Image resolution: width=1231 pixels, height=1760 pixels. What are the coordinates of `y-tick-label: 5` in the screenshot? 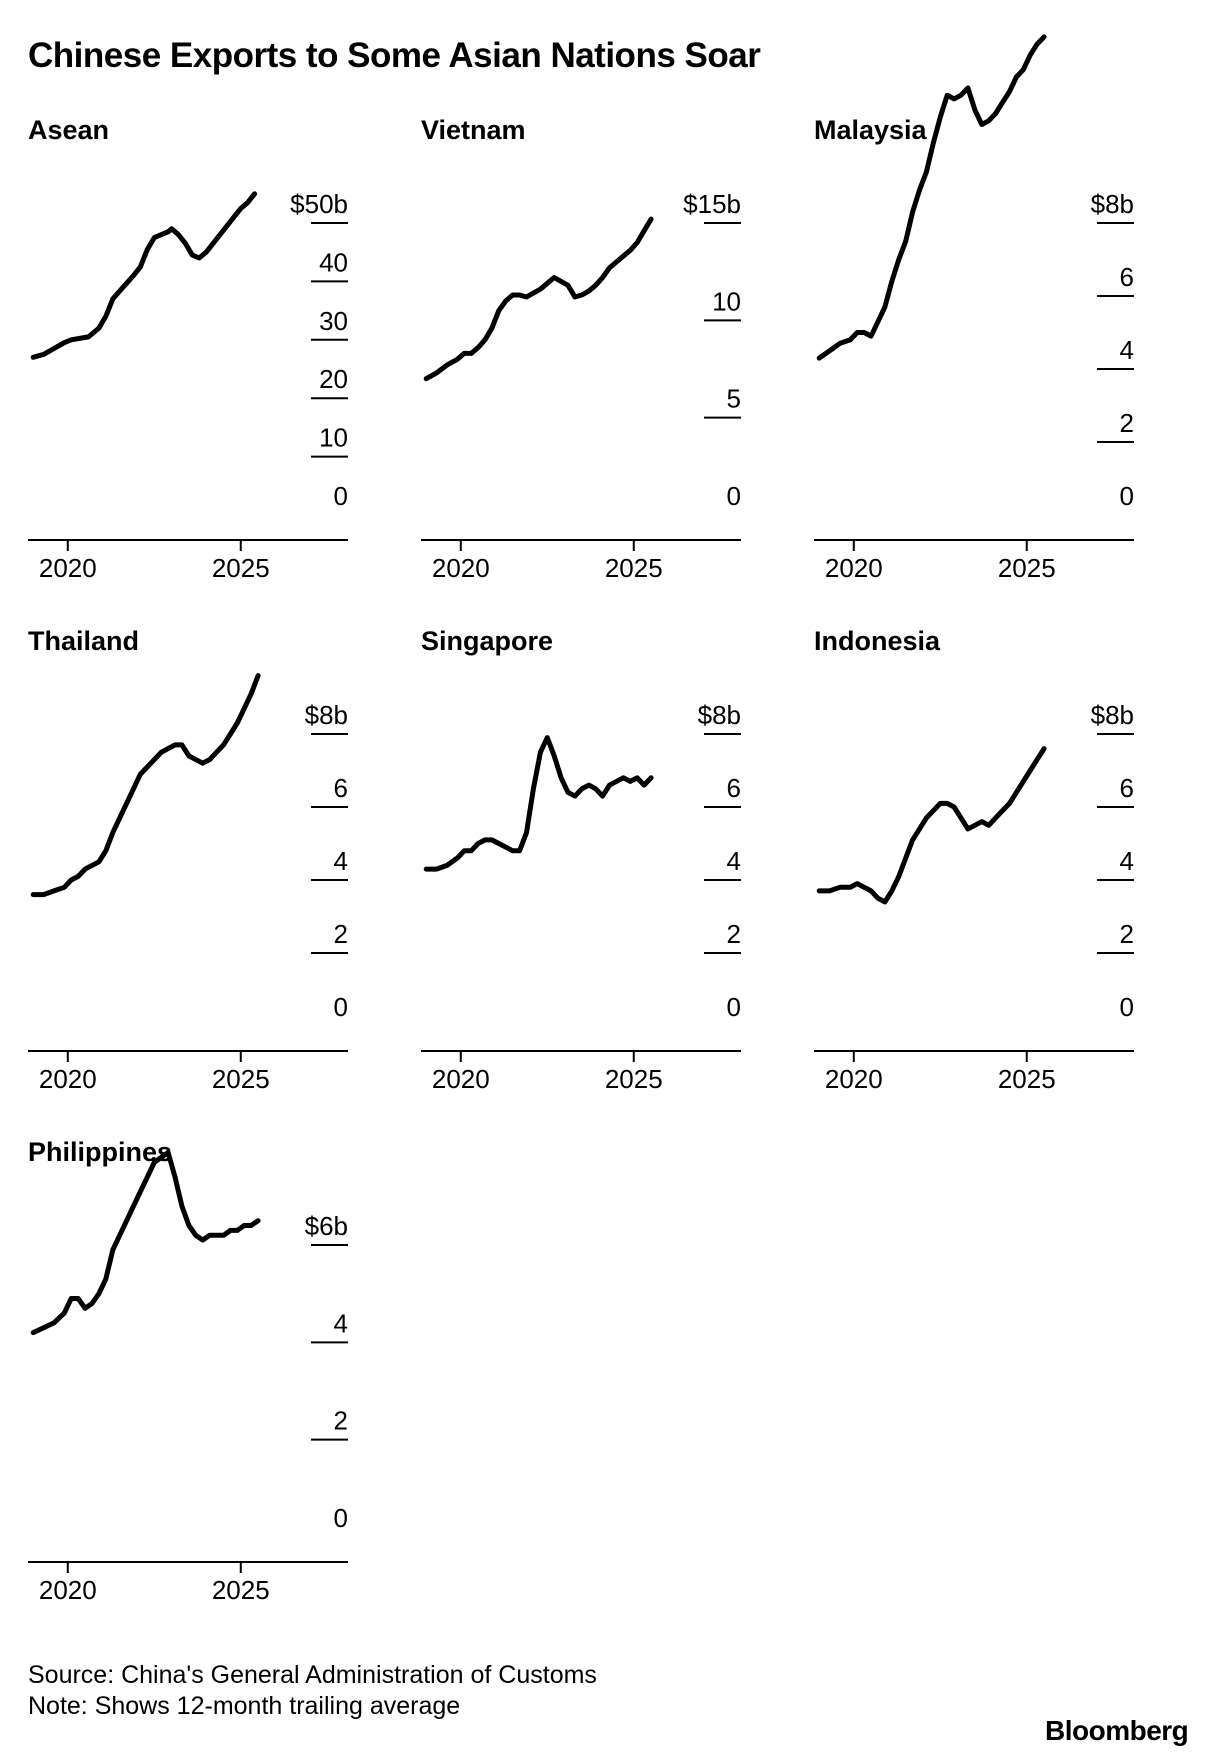 It's located at (734, 399).